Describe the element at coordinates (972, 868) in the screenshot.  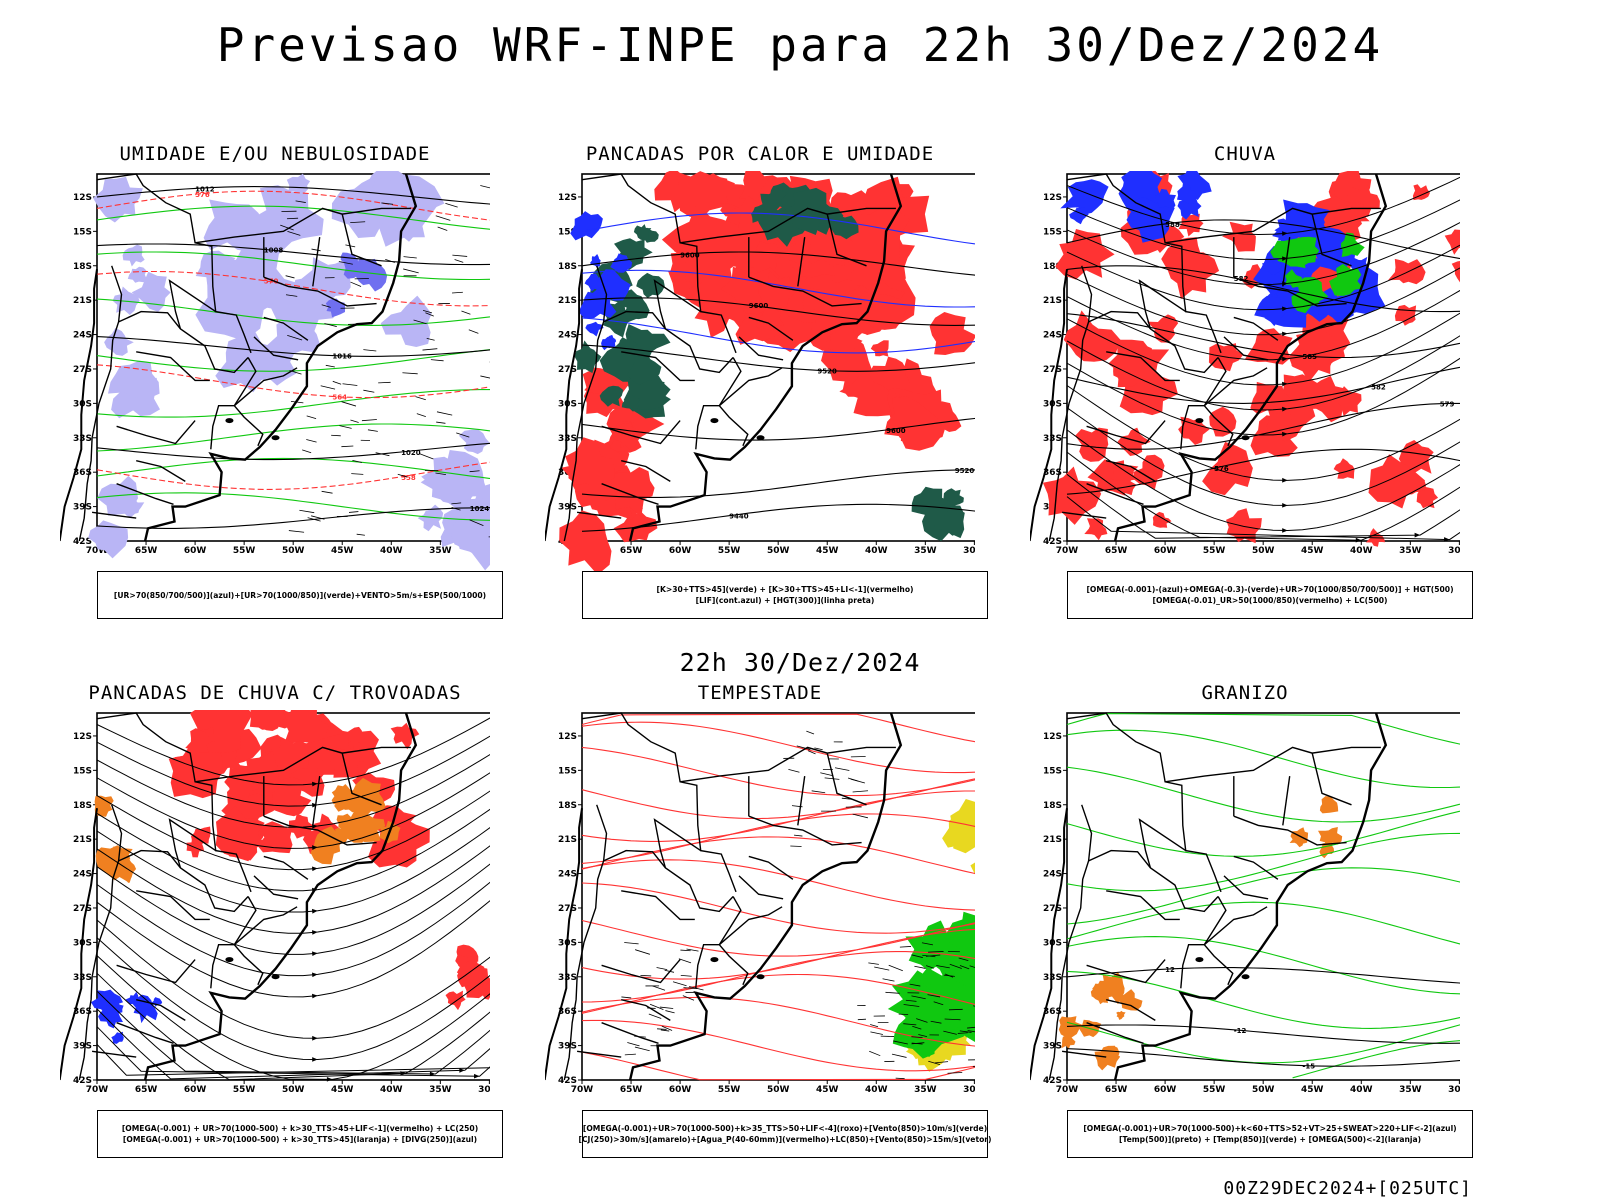
I see `jet-yellow-area` at that location.